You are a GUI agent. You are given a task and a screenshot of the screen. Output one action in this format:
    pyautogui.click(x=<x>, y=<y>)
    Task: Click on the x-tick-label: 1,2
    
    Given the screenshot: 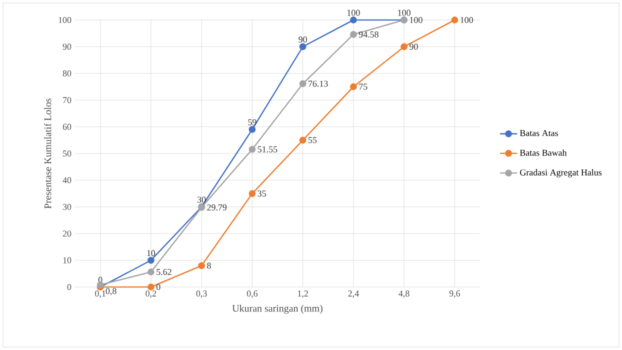 What is the action you would take?
    pyautogui.click(x=303, y=294)
    